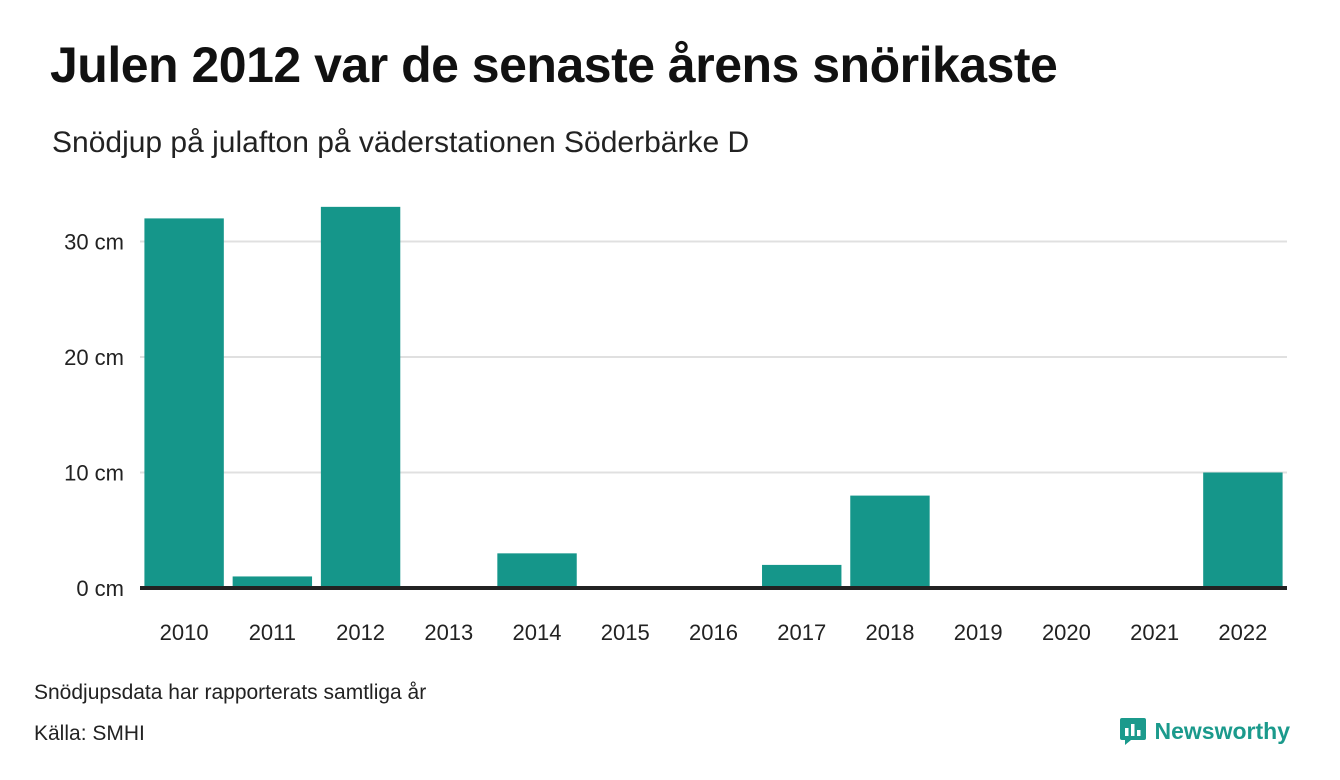  What do you see at coordinates (1243, 530) in the screenshot?
I see `bar-2022` at bounding box center [1243, 530].